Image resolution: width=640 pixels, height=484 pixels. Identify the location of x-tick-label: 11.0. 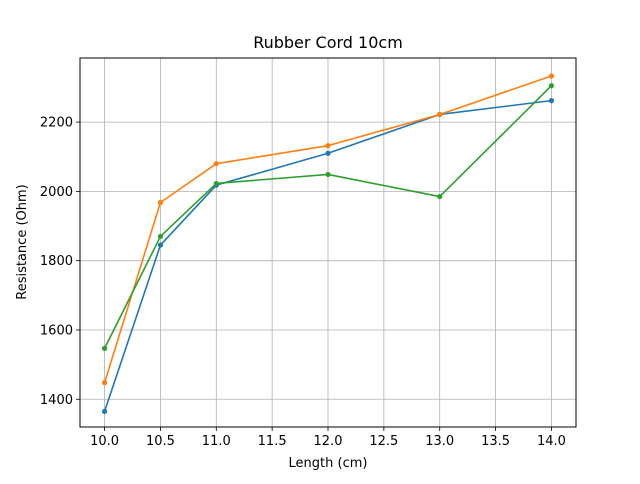
(216, 441).